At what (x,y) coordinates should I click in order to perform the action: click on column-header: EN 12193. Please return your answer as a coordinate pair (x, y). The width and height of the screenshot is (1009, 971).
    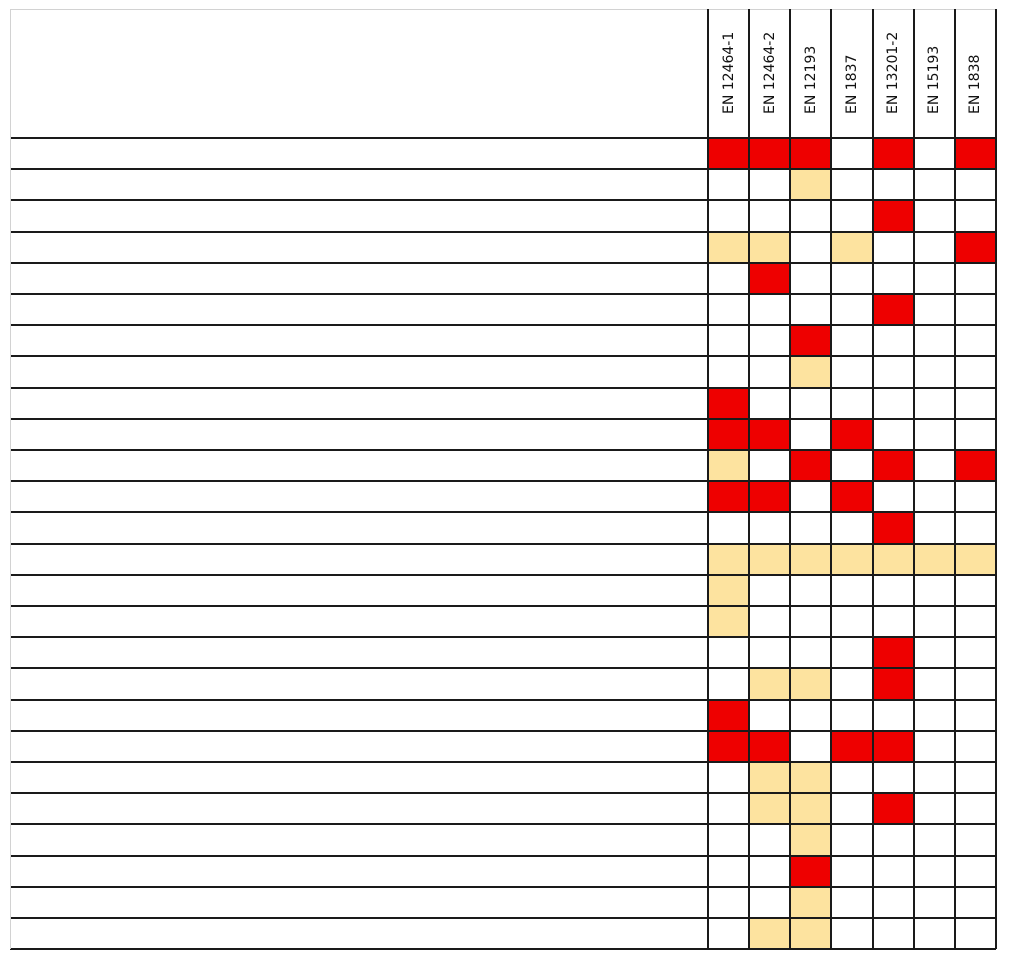
    Looking at the image, I should click on (810, 73).